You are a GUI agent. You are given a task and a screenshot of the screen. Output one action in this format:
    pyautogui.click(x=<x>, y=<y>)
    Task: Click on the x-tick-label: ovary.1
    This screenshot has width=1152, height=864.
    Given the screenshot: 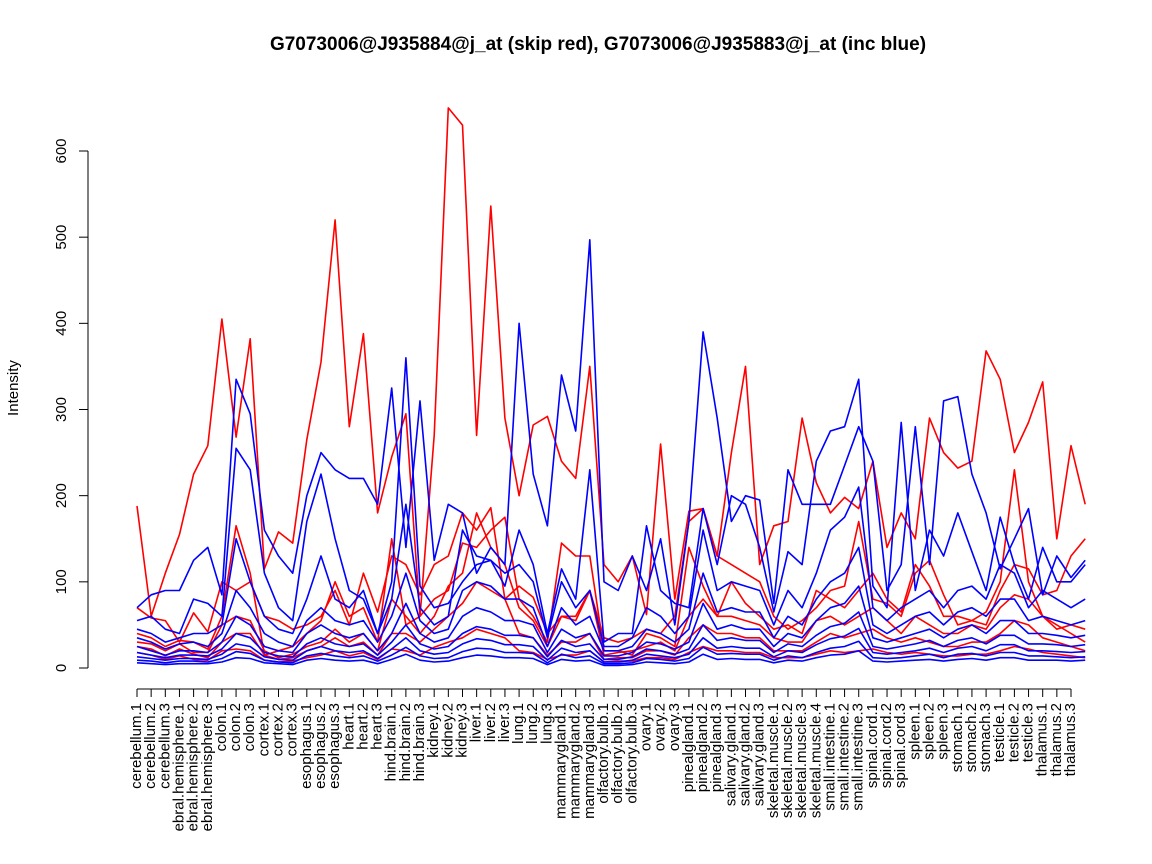 What is the action you would take?
    pyautogui.click(x=645, y=727)
    